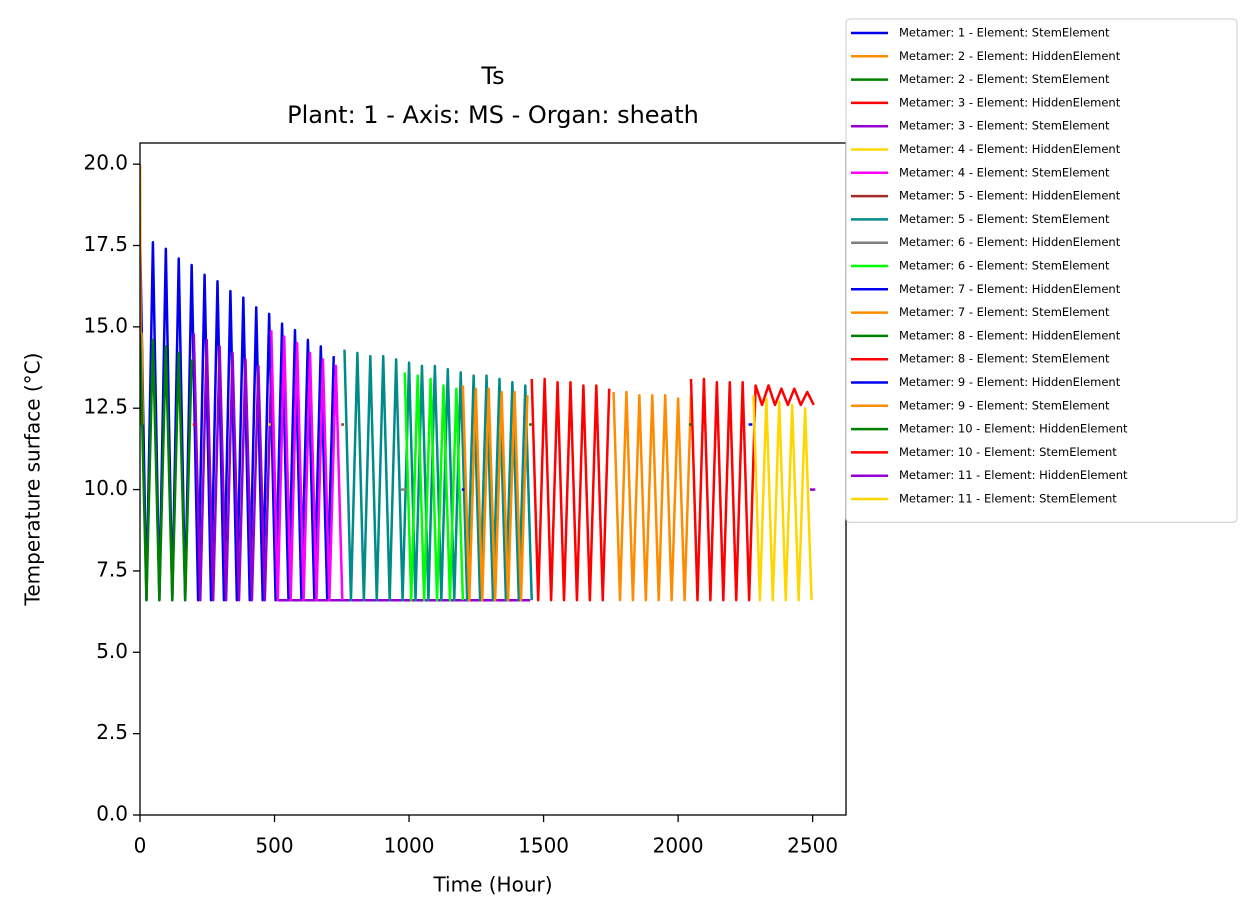  What do you see at coordinates (1008, 452) in the screenshot?
I see `legend-label: Metamer: 10 - Element: StemElement` at bounding box center [1008, 452].